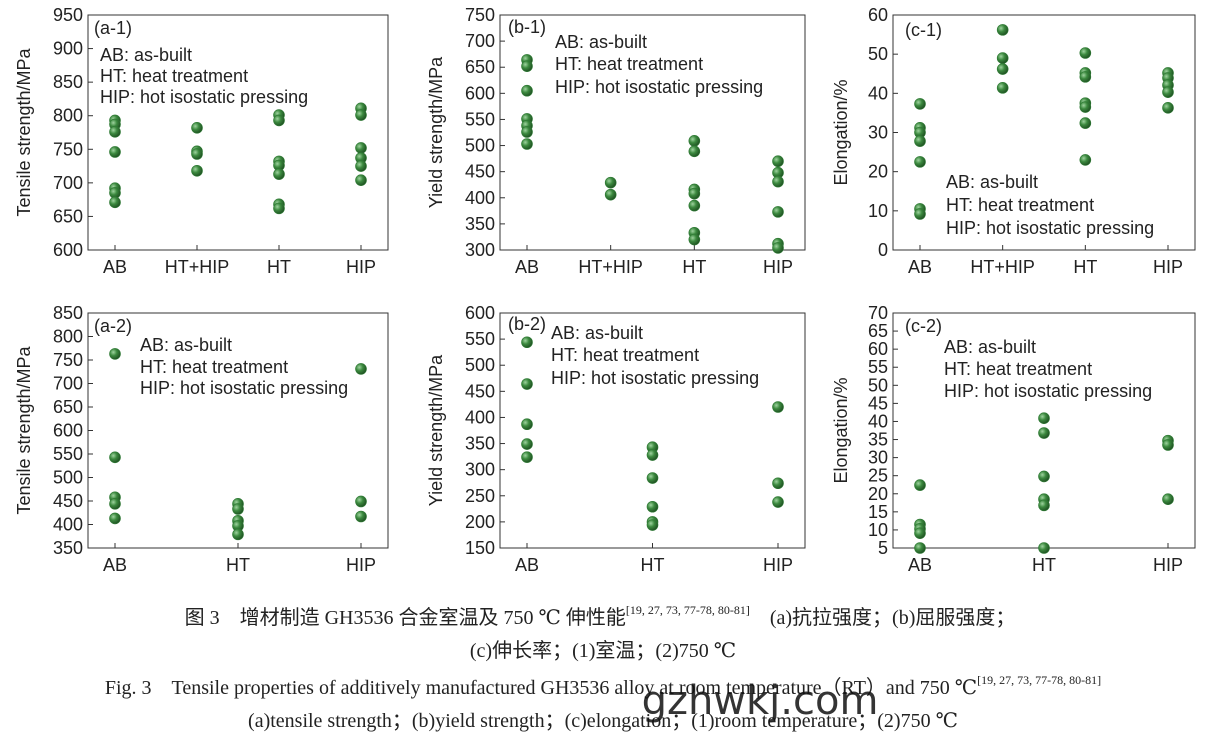  What do you see at coordinates (405, 617) in the screenshot?
I see `caption-text: 图 3 增材制造 GH3536 合金室温及 750 ℃ 伸性能` at bounding box center [405, 617].